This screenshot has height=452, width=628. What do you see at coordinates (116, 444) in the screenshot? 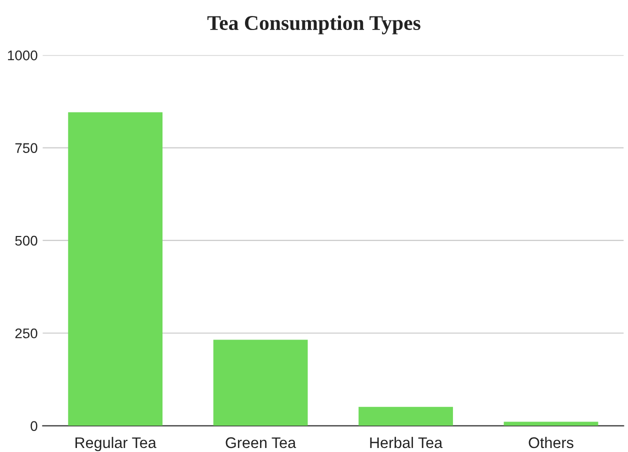
I see `x-tick-label: Regular Tea` at bounding box center [116, 444].